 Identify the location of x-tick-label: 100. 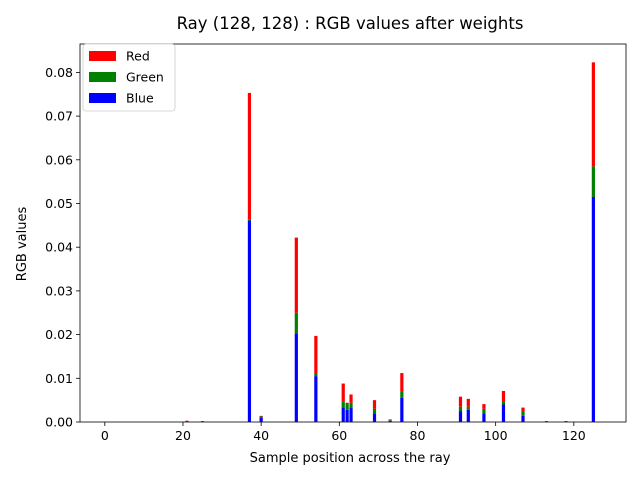
(496, 435).